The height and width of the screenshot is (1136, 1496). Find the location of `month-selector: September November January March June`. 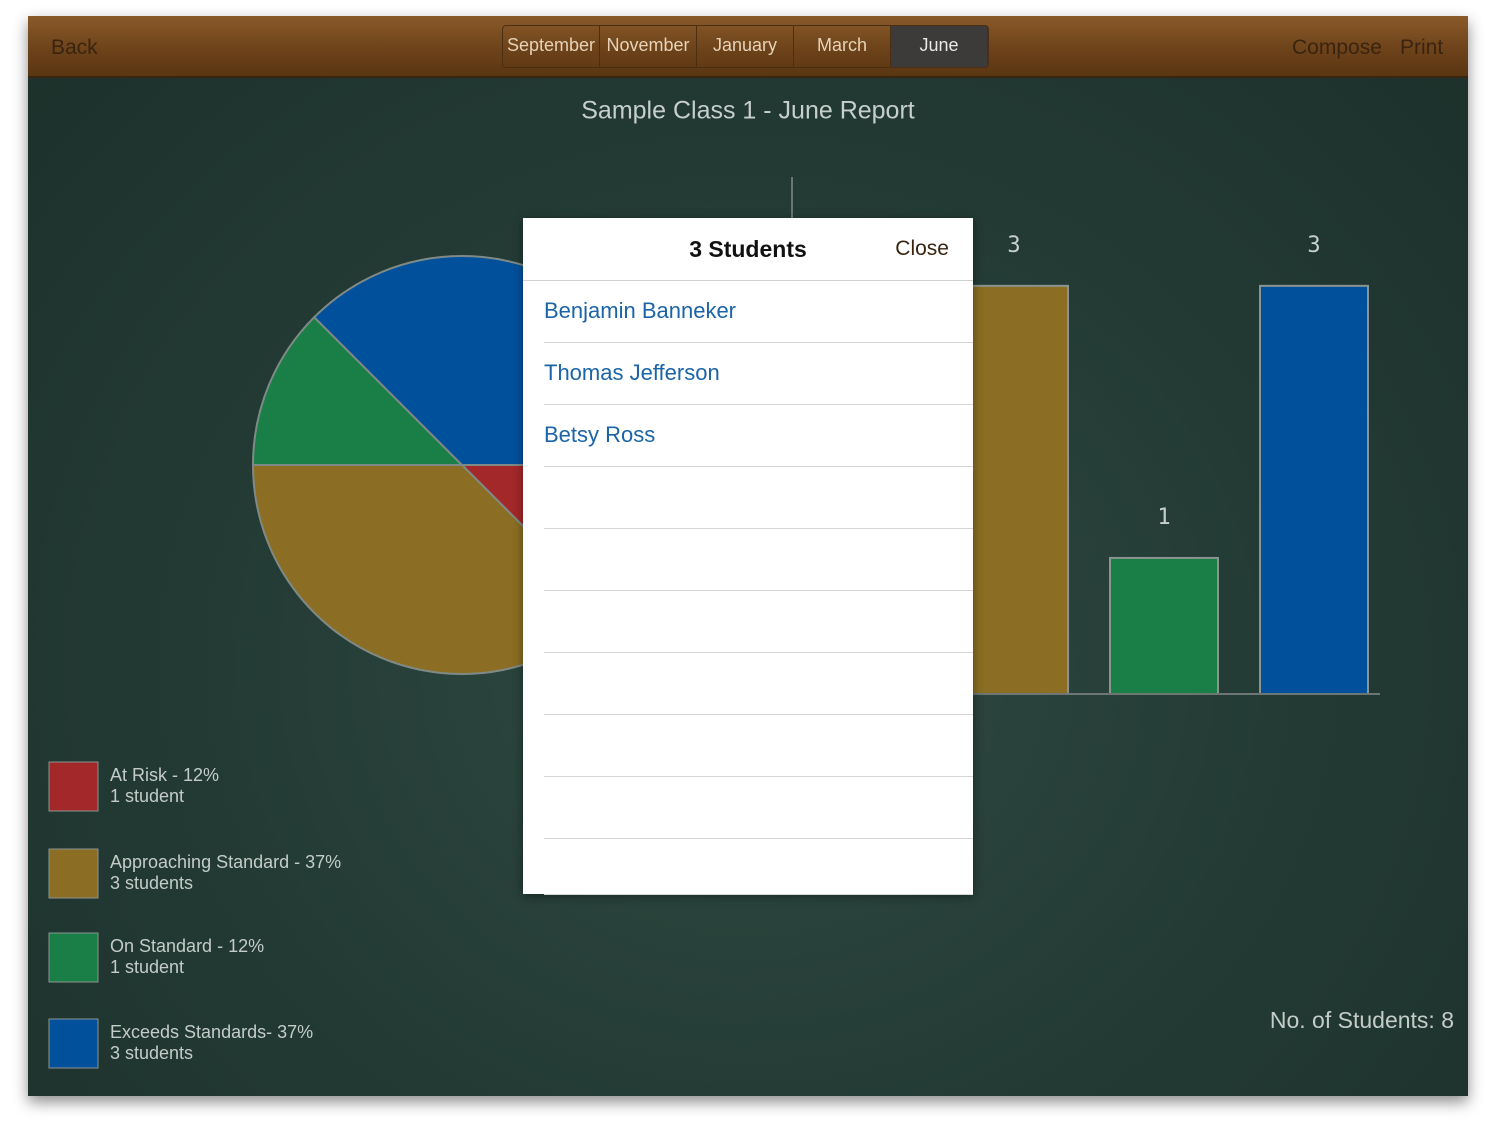

month-selector: September November January March June is located at coordinates (745, 46).